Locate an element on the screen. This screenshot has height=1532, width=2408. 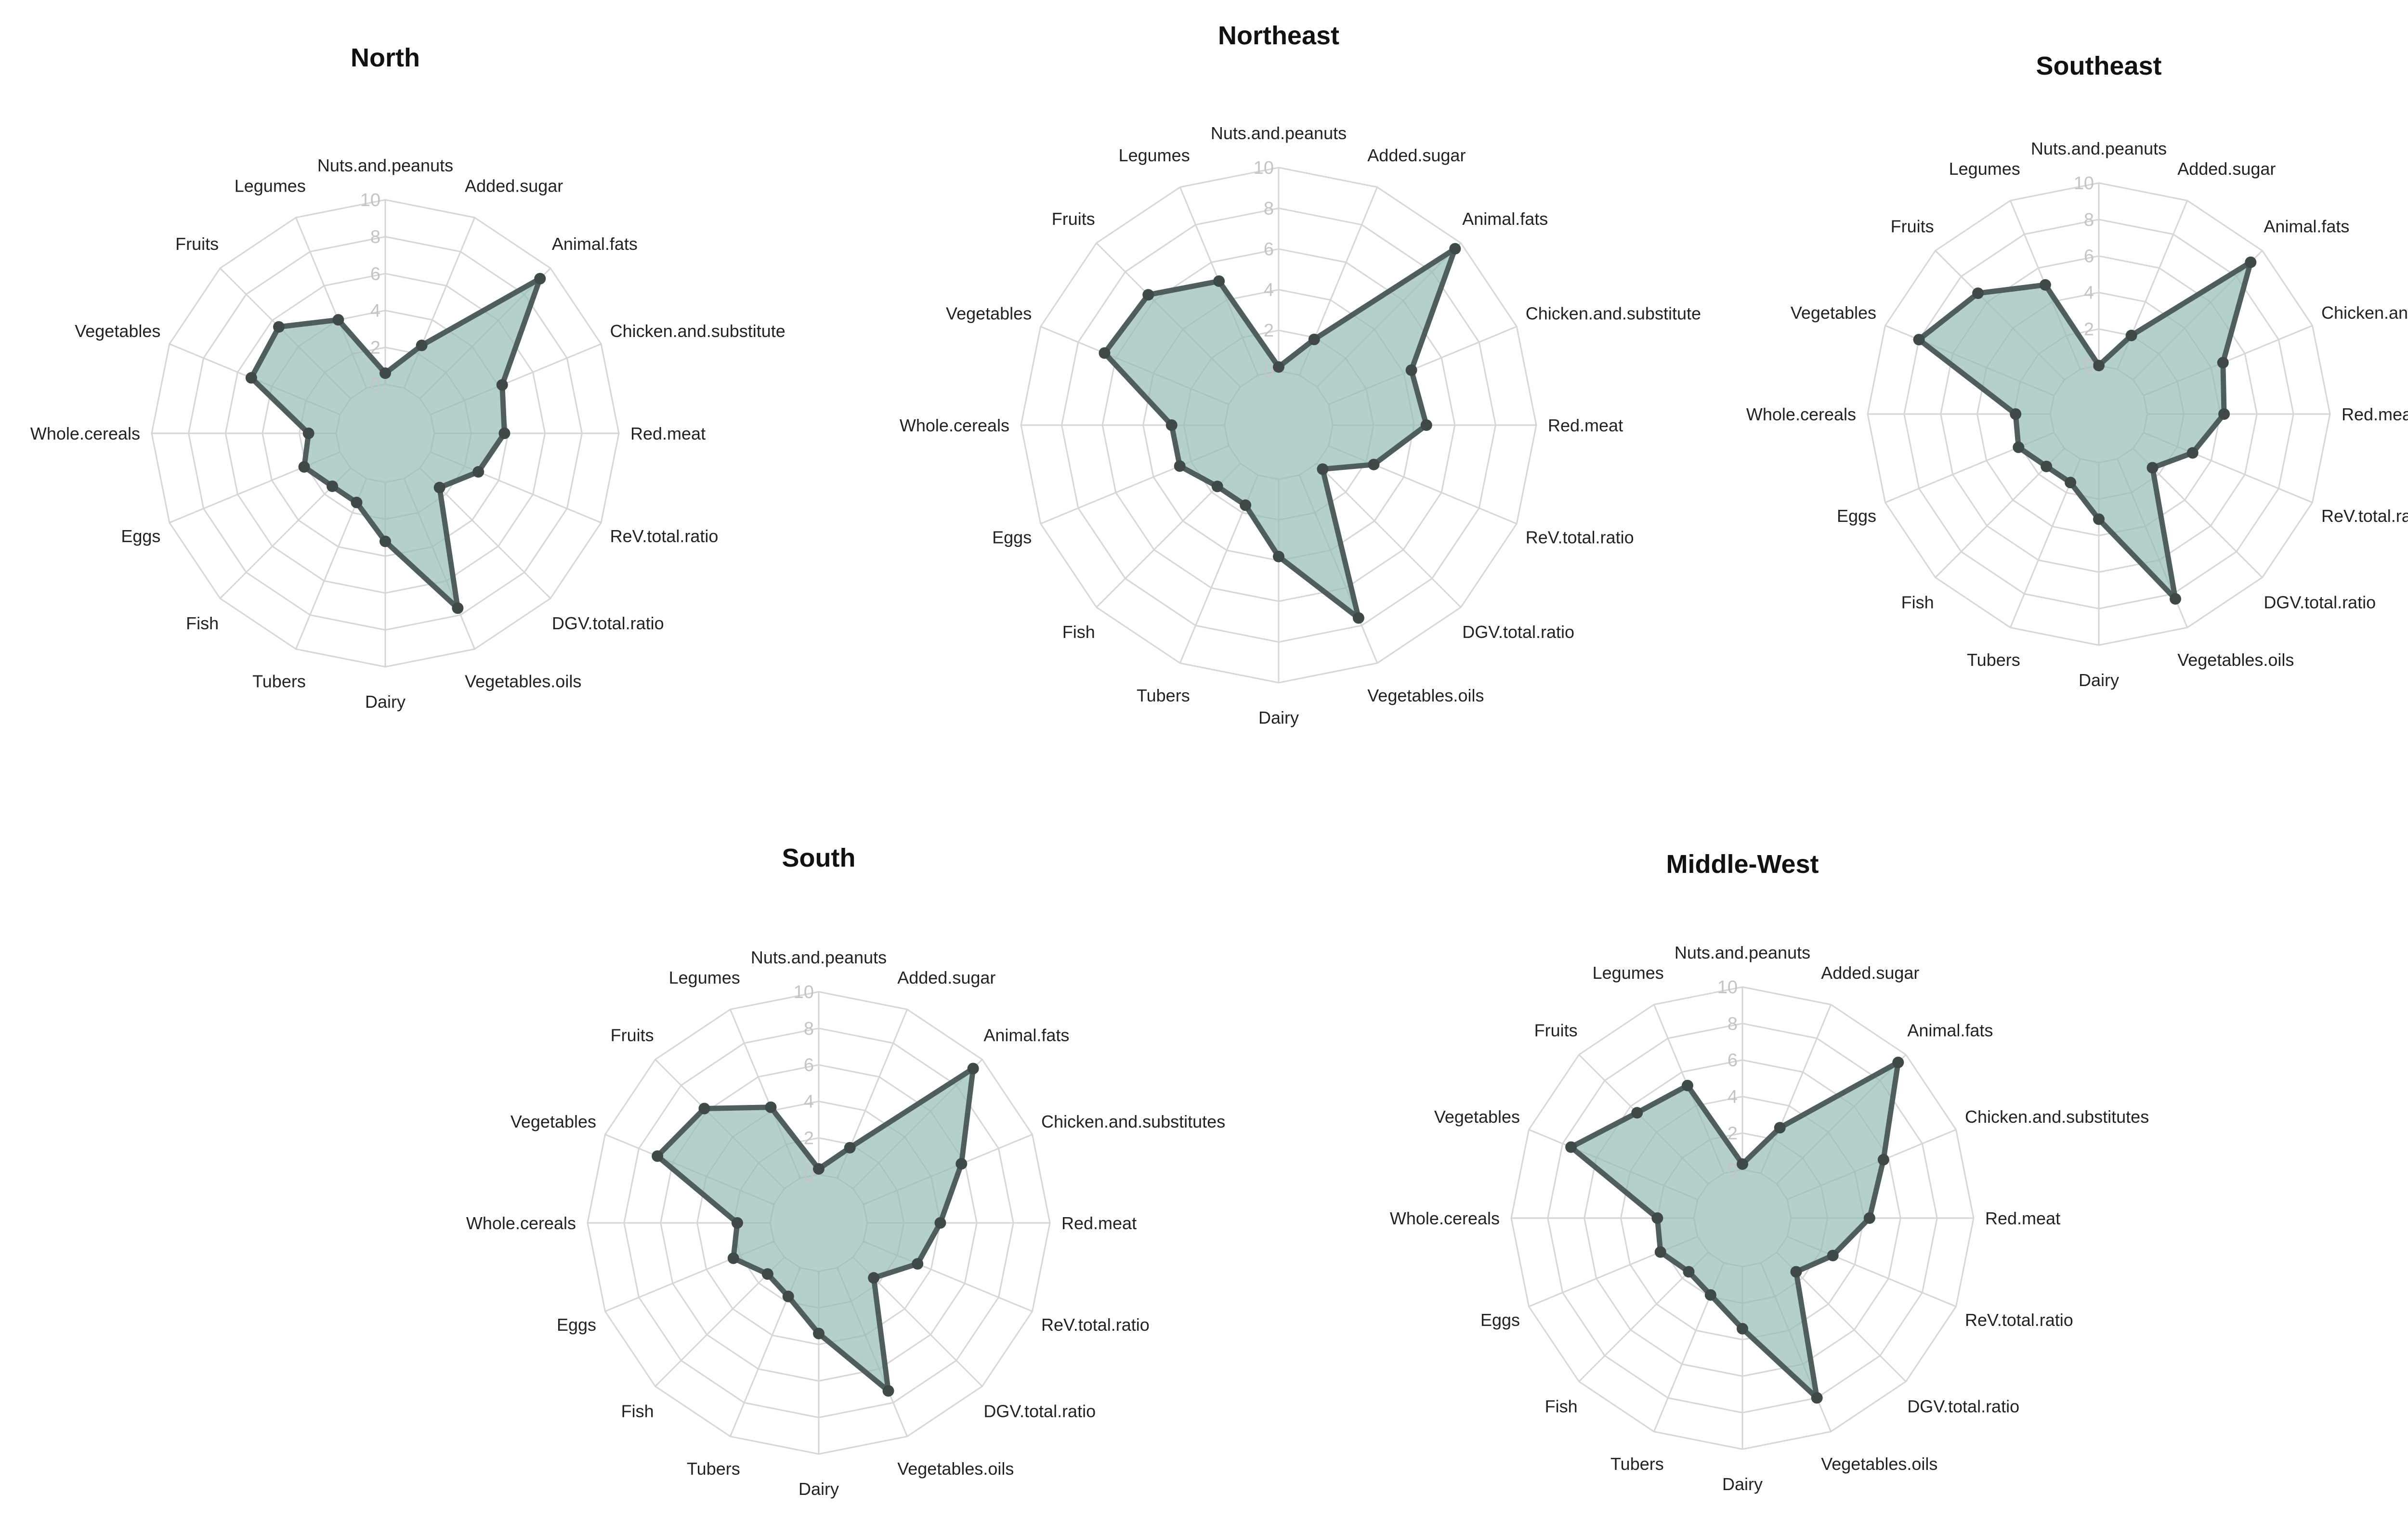
panel-title: North is located at coordinates (385, 57).